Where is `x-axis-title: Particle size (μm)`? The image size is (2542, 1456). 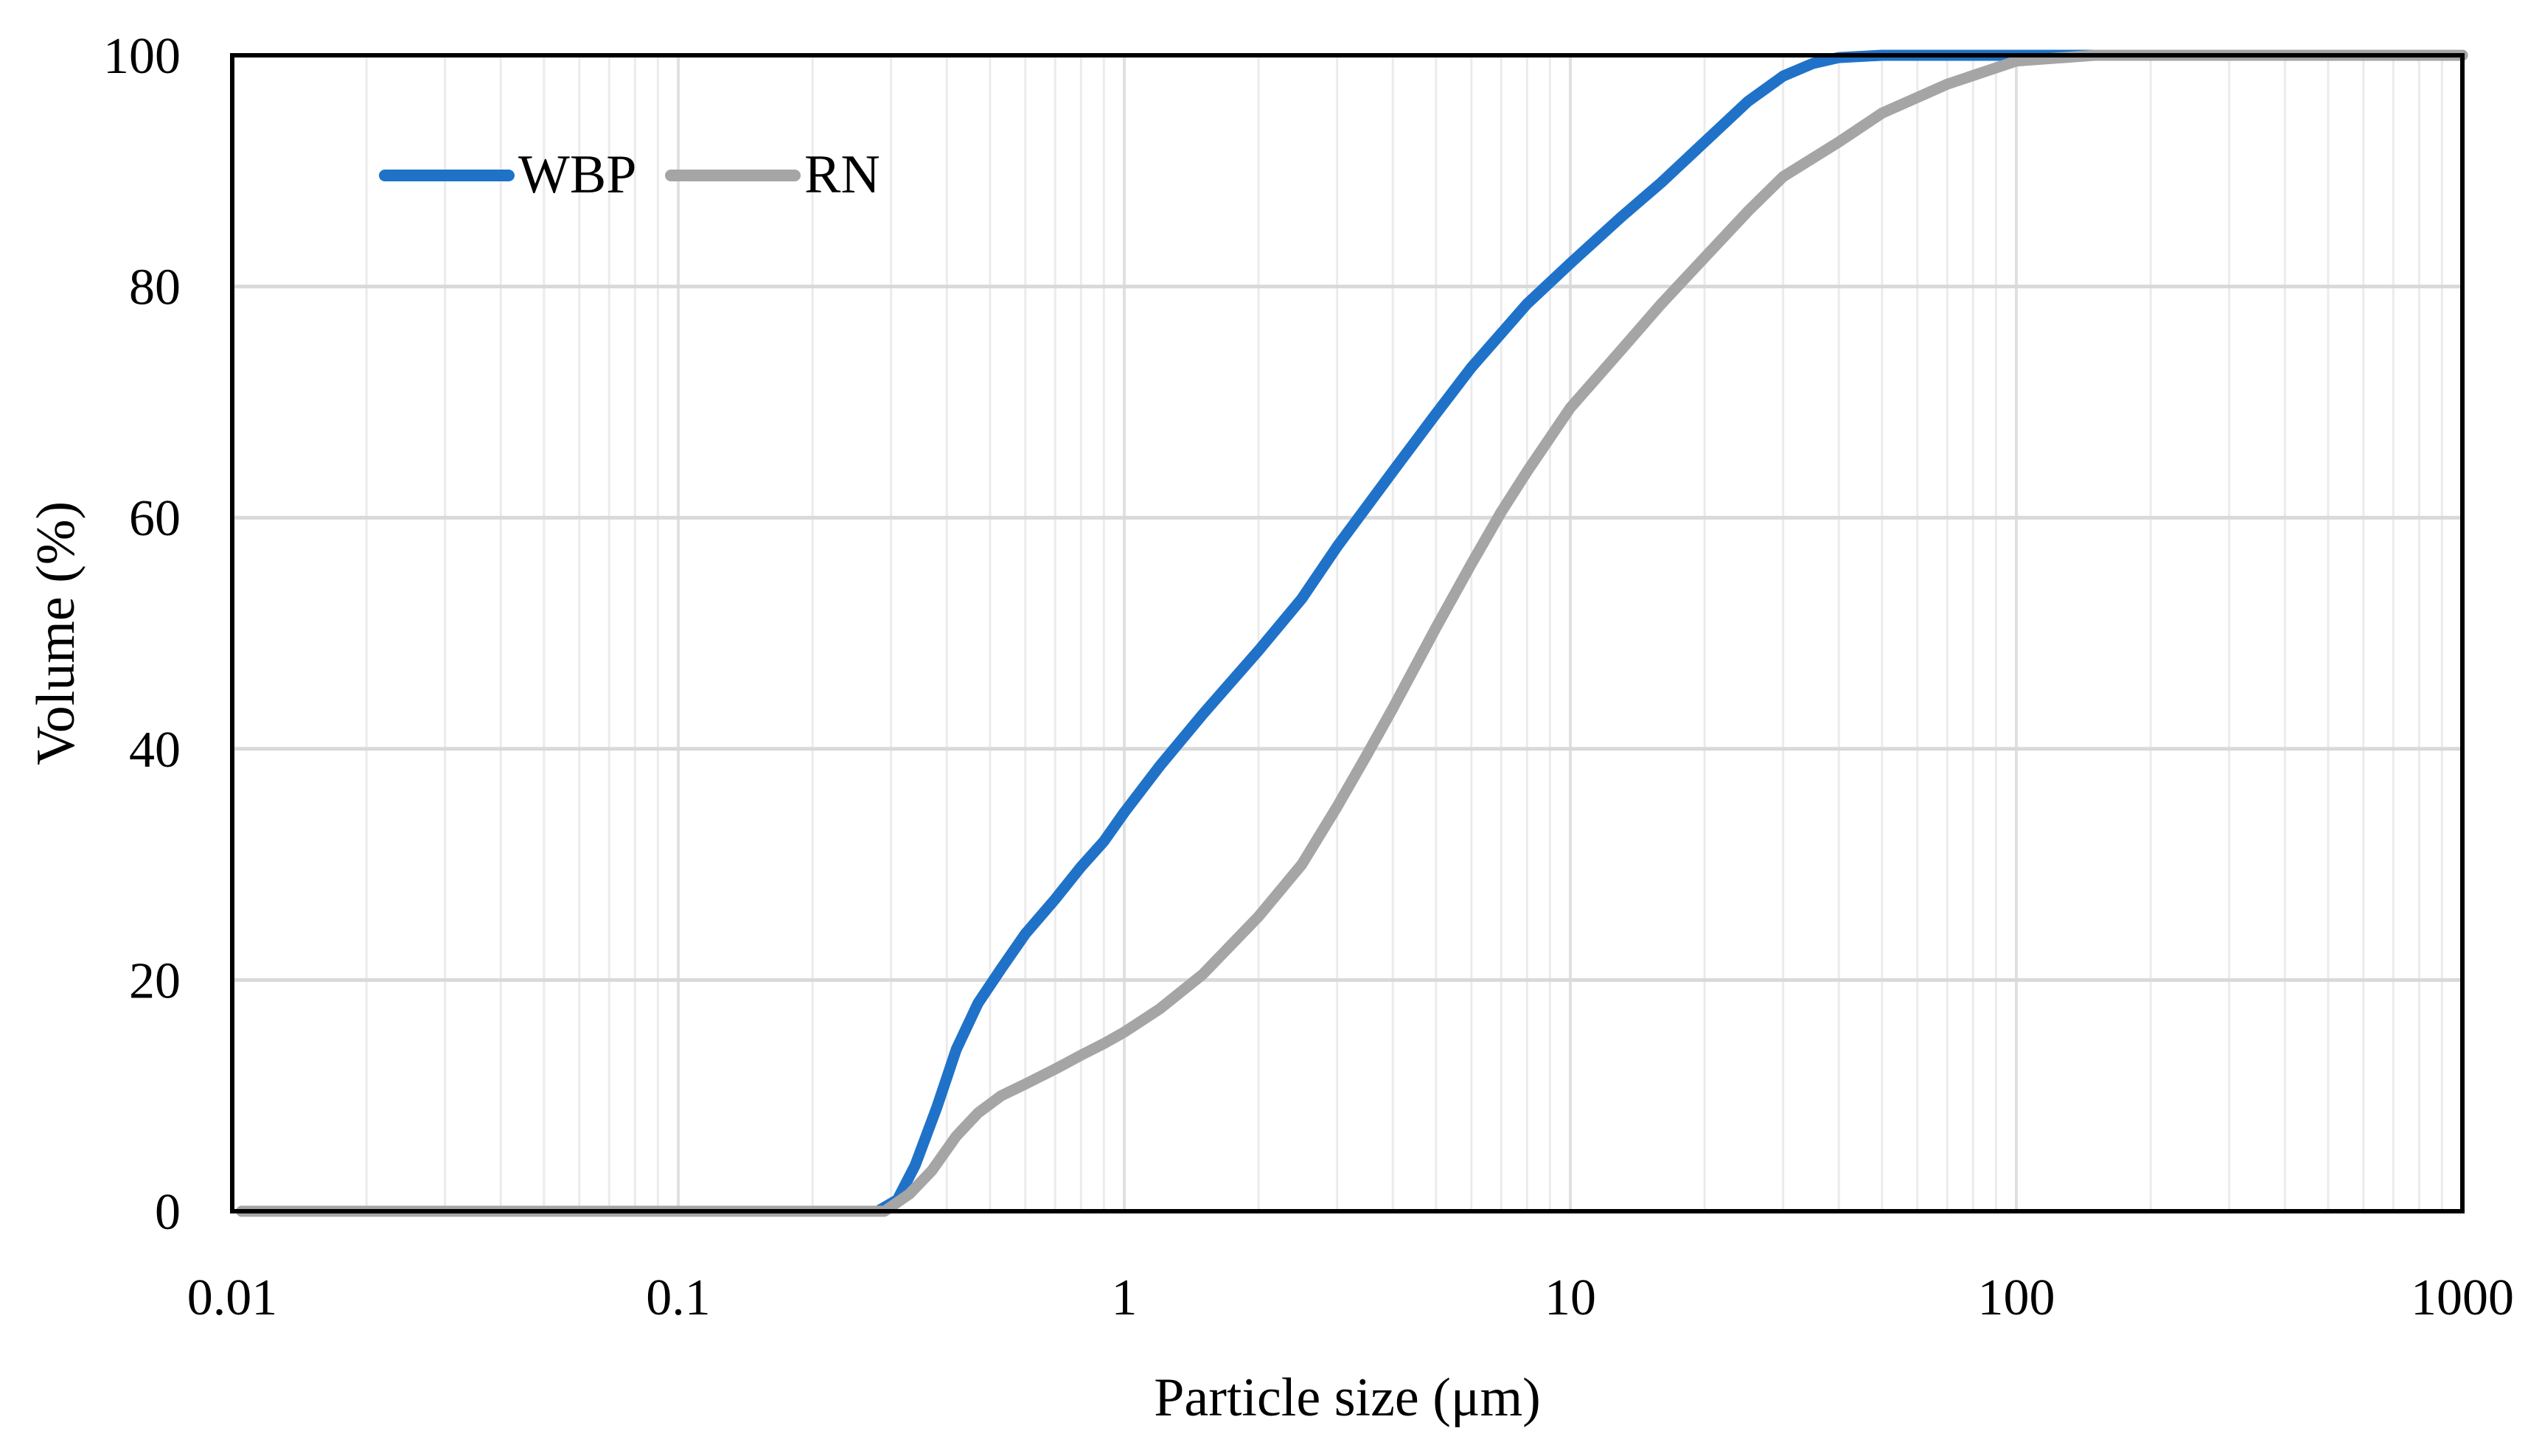 x-axis-title: Particle size (μm) is located at coordinates (1347, 1398).